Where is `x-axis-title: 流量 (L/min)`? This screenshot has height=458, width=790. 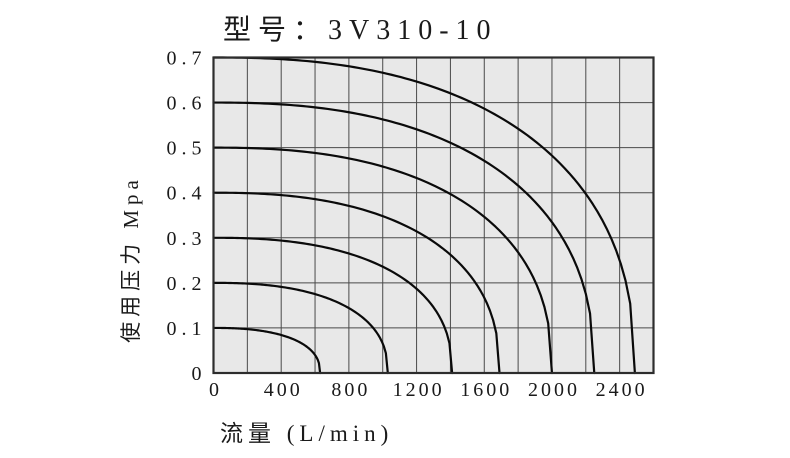 x-axis-title: 流量 (L/min) is located at coordinates (307, 433).